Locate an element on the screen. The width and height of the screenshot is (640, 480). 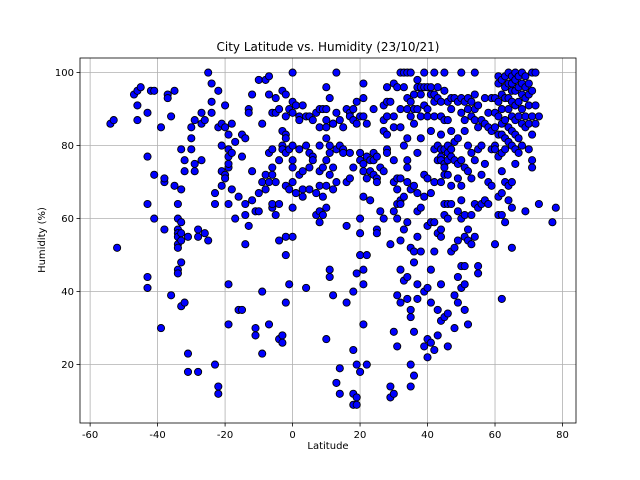
chart-title: City Latitude vs. Humidity (23/10/21) is located at coordinates (327, 47).